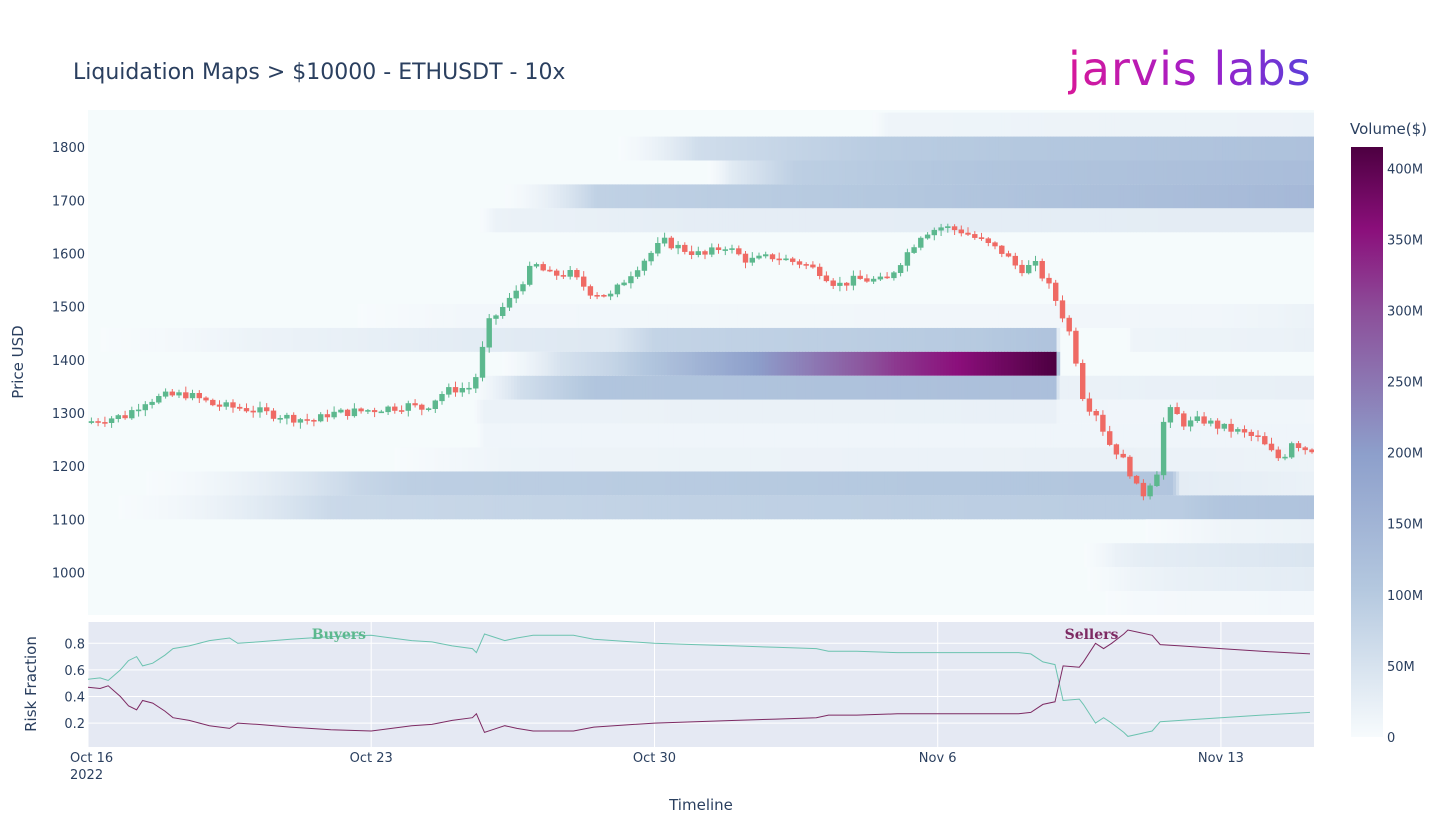 The width and height of the screenshot is (1456, 835). What do you see at coordinates (339, 635) in the screenshot?
I see `risk-annotation-buyers: Buyers` at bounding box center [339, 635].